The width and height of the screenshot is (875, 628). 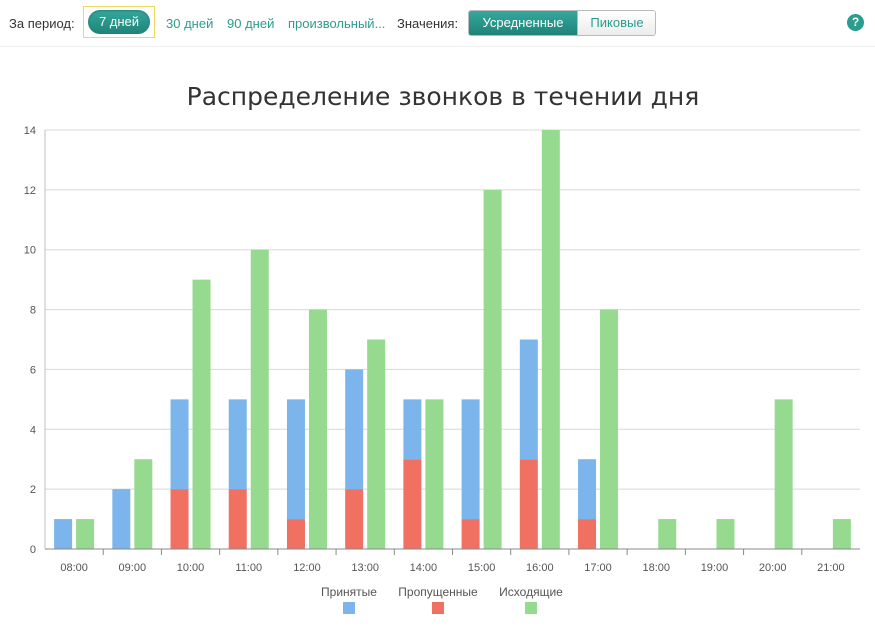 I want to click on y-tick-label: 8, so click(x=33, y=311).